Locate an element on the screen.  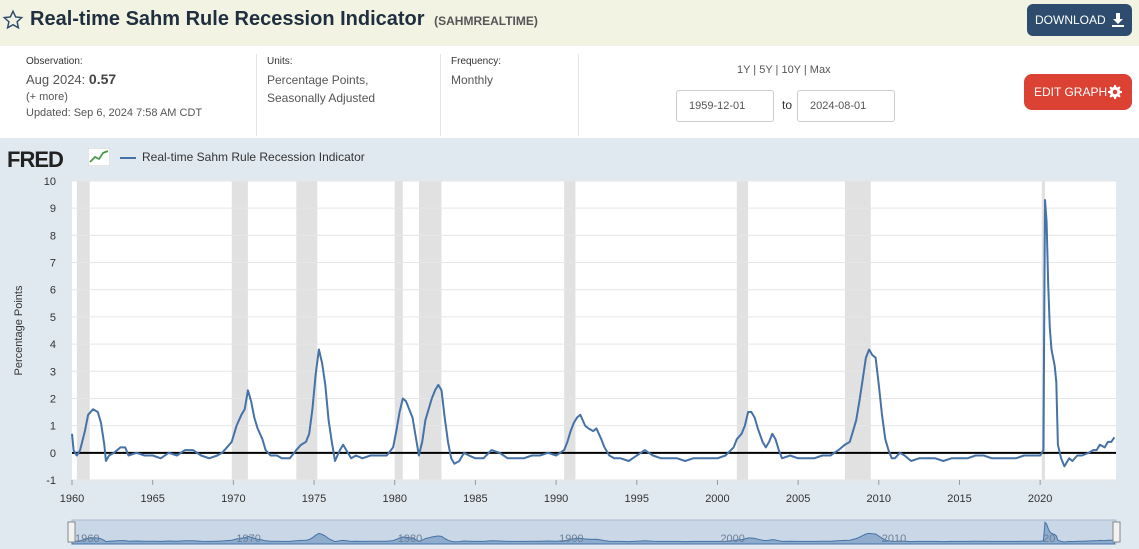
legend-swatch is located at coordinates (128, 157).